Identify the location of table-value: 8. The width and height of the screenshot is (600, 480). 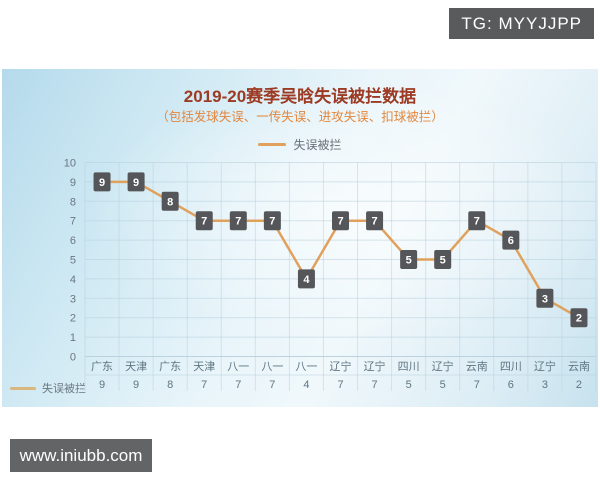
(170, 385).